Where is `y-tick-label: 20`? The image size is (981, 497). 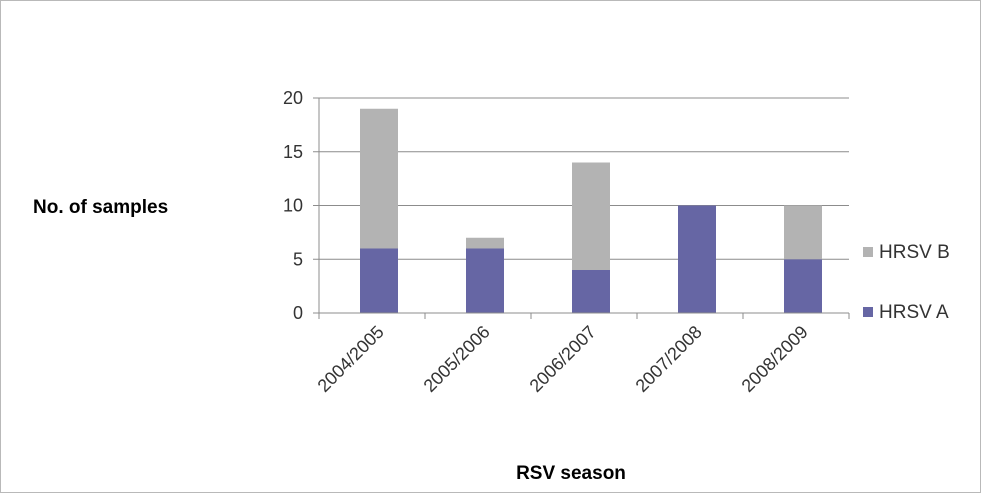 y-tick-label: 20 is located at coordinates (293, 98).